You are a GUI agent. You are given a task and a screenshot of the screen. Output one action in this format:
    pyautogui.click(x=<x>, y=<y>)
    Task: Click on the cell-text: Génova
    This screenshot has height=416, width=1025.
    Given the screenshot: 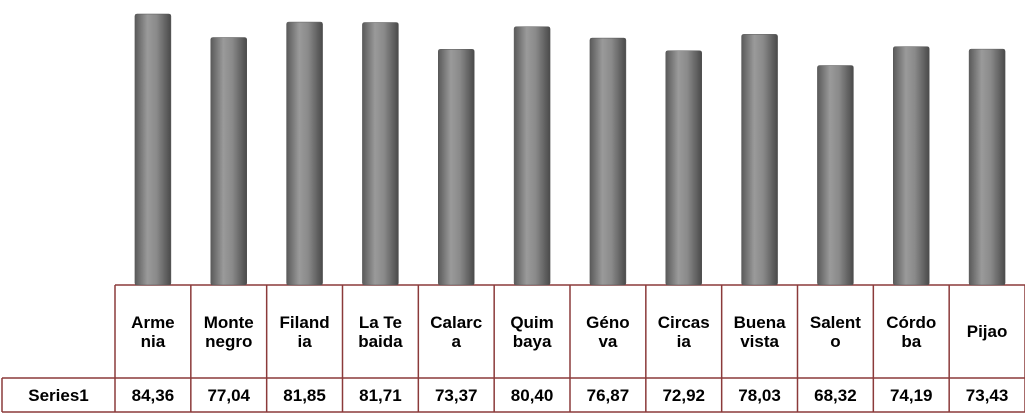 What is the action you would take?
    pyautogui.click(x=608, y=331)
    